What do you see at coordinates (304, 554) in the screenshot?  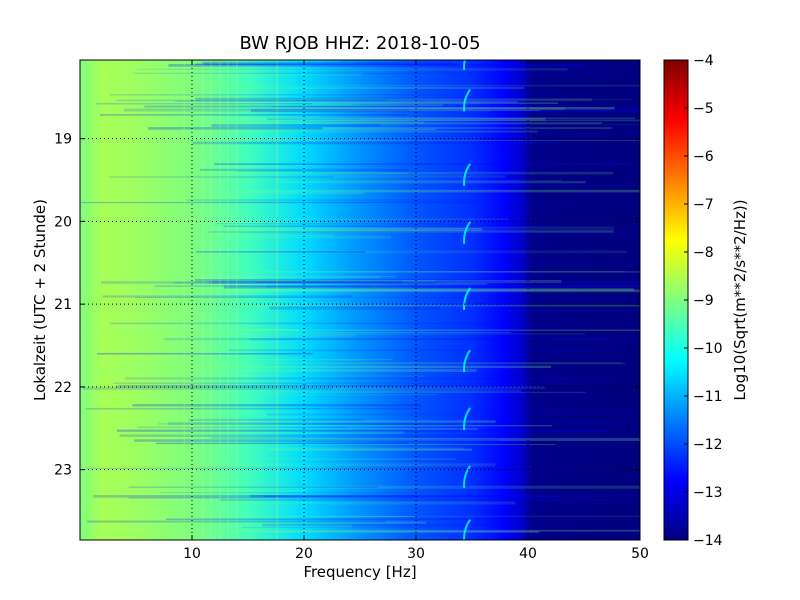 I see `x-tick-label: 20` at bounding box center [304, 554].